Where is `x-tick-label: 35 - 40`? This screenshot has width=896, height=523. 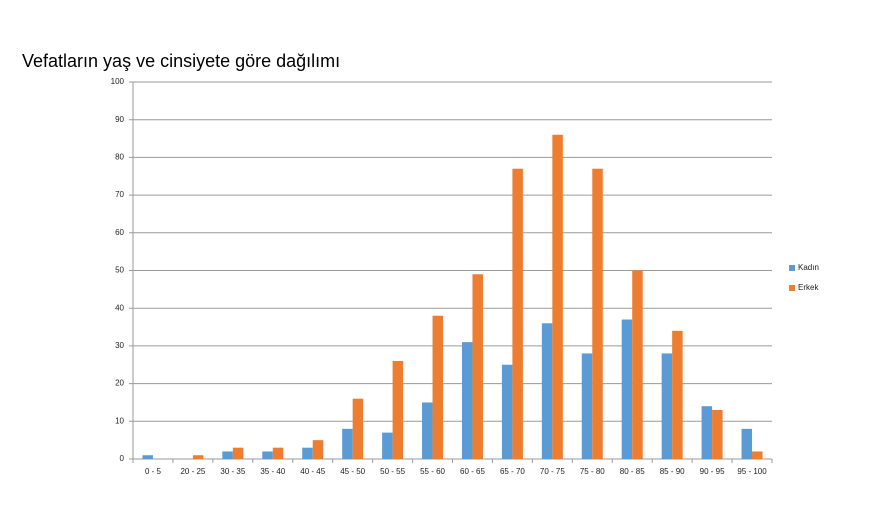
x-tick-label: 35 - 40 is located at coordinates (272, 471).